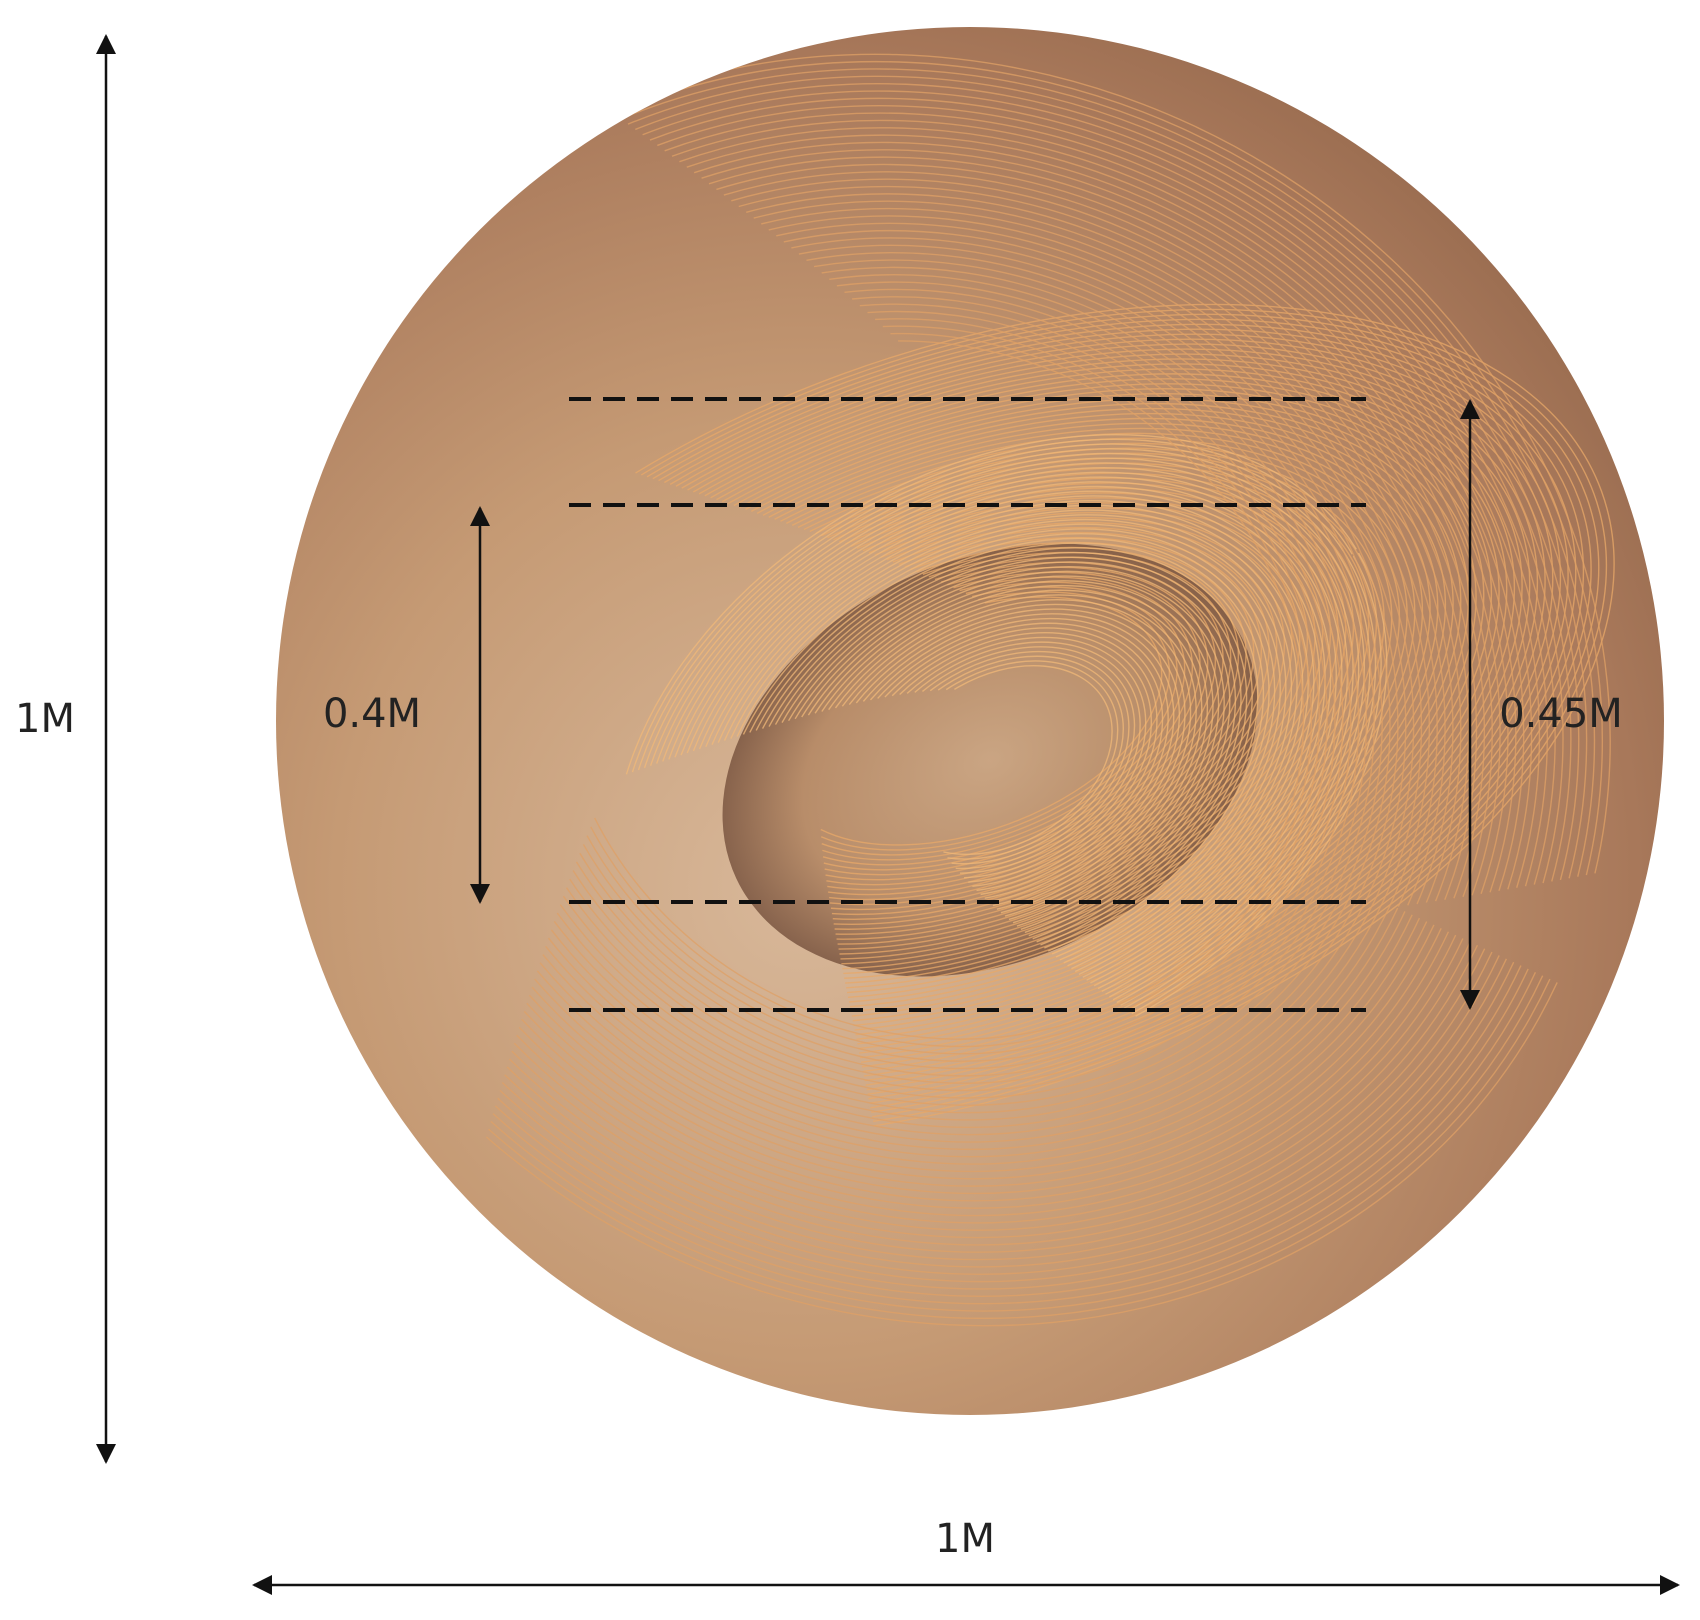 This screenshot has width=1700, height=1620. Describe the element at coordinates (45, 719) in the screenshot. I see `height-label: 1M` at that location.